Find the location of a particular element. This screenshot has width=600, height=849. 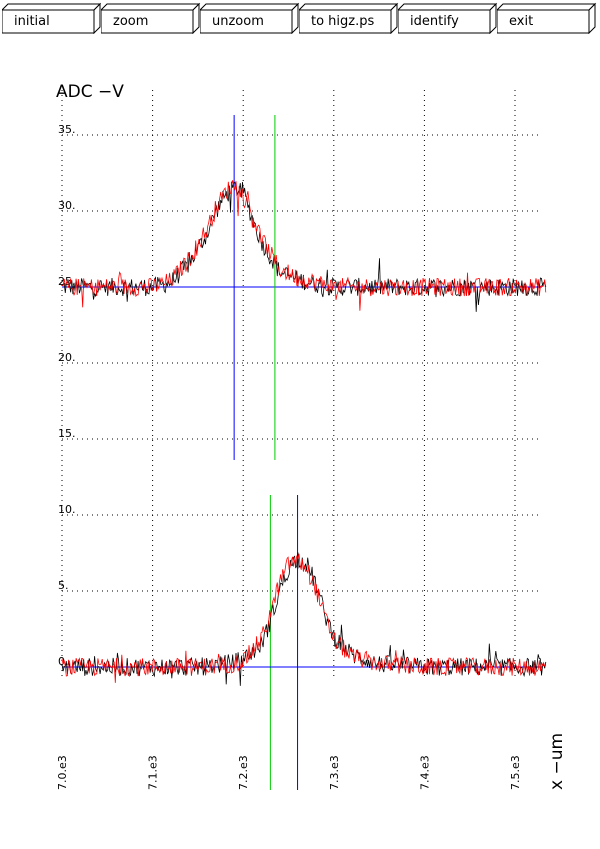

y-axis-label: ADC −V is located at coordinates (90, 92).